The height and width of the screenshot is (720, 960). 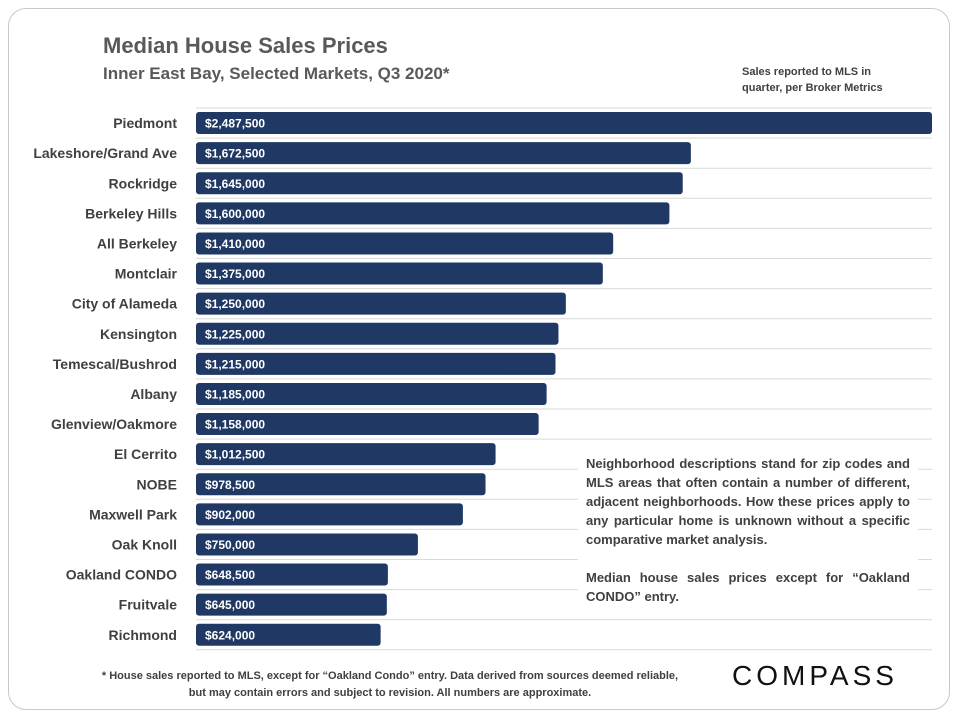 I want to click on category-label: Glenview/Oakmore, so click(x=114, y=424).